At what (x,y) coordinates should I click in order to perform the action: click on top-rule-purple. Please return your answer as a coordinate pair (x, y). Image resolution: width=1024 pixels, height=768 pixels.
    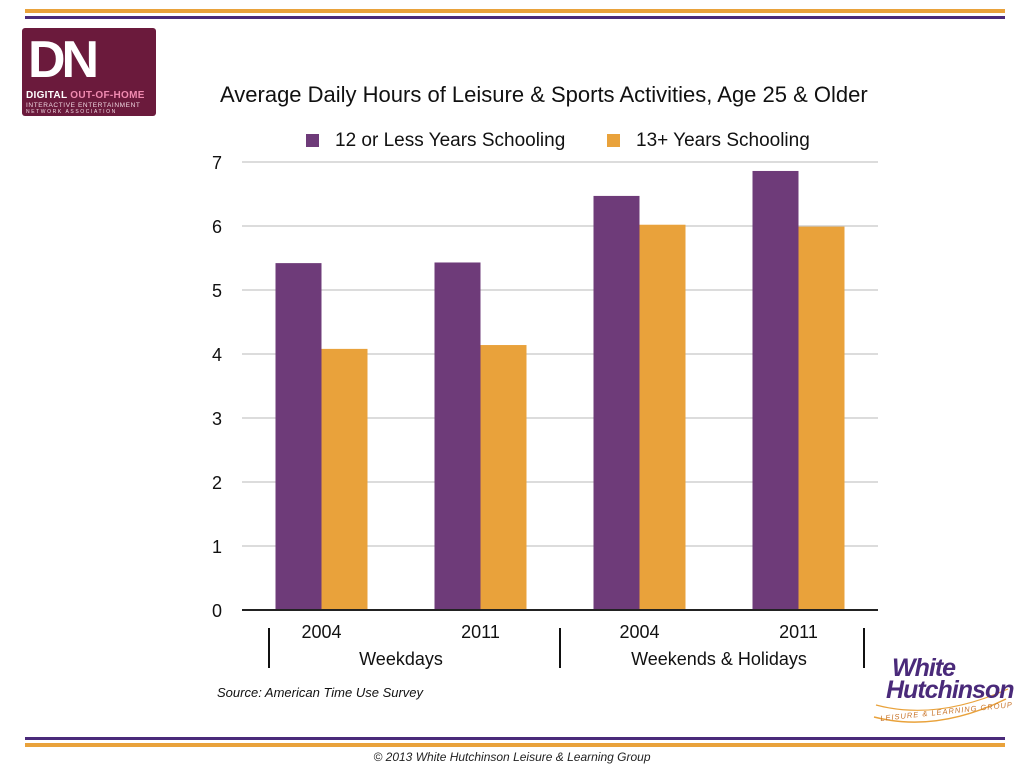
    Looking at the image, I should click on (515, 17).